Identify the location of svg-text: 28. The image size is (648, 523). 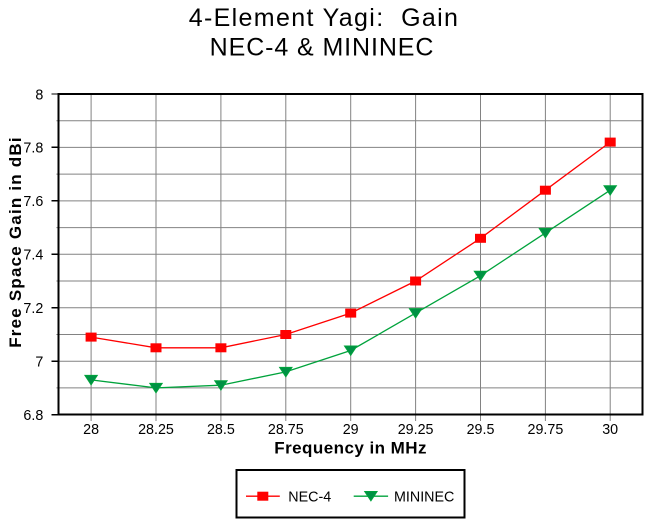
(91, 430).